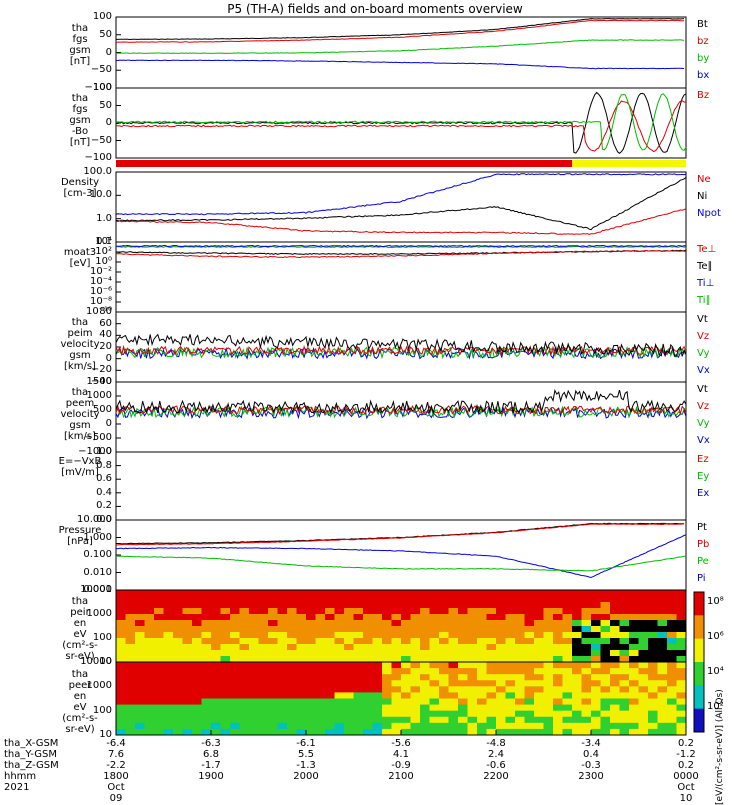  I want to click on bottom-axis-value: -0.3, so click(591, 765).